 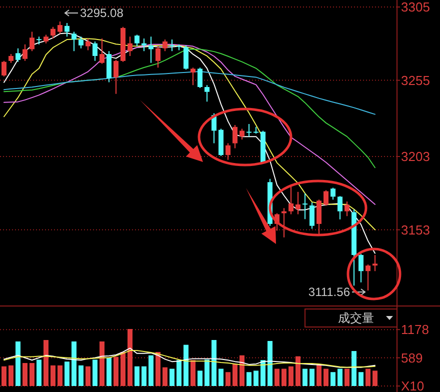 I want to click on y-tick-label: X10, so click(x=412, y=385).